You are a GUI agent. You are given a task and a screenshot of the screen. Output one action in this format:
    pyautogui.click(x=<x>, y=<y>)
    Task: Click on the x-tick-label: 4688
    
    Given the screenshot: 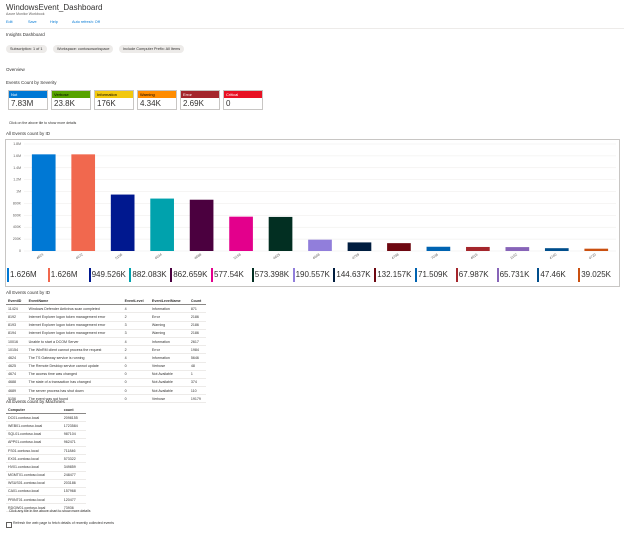 What is the action you would take?
    pyautogui.click(x=197, y=257)
    